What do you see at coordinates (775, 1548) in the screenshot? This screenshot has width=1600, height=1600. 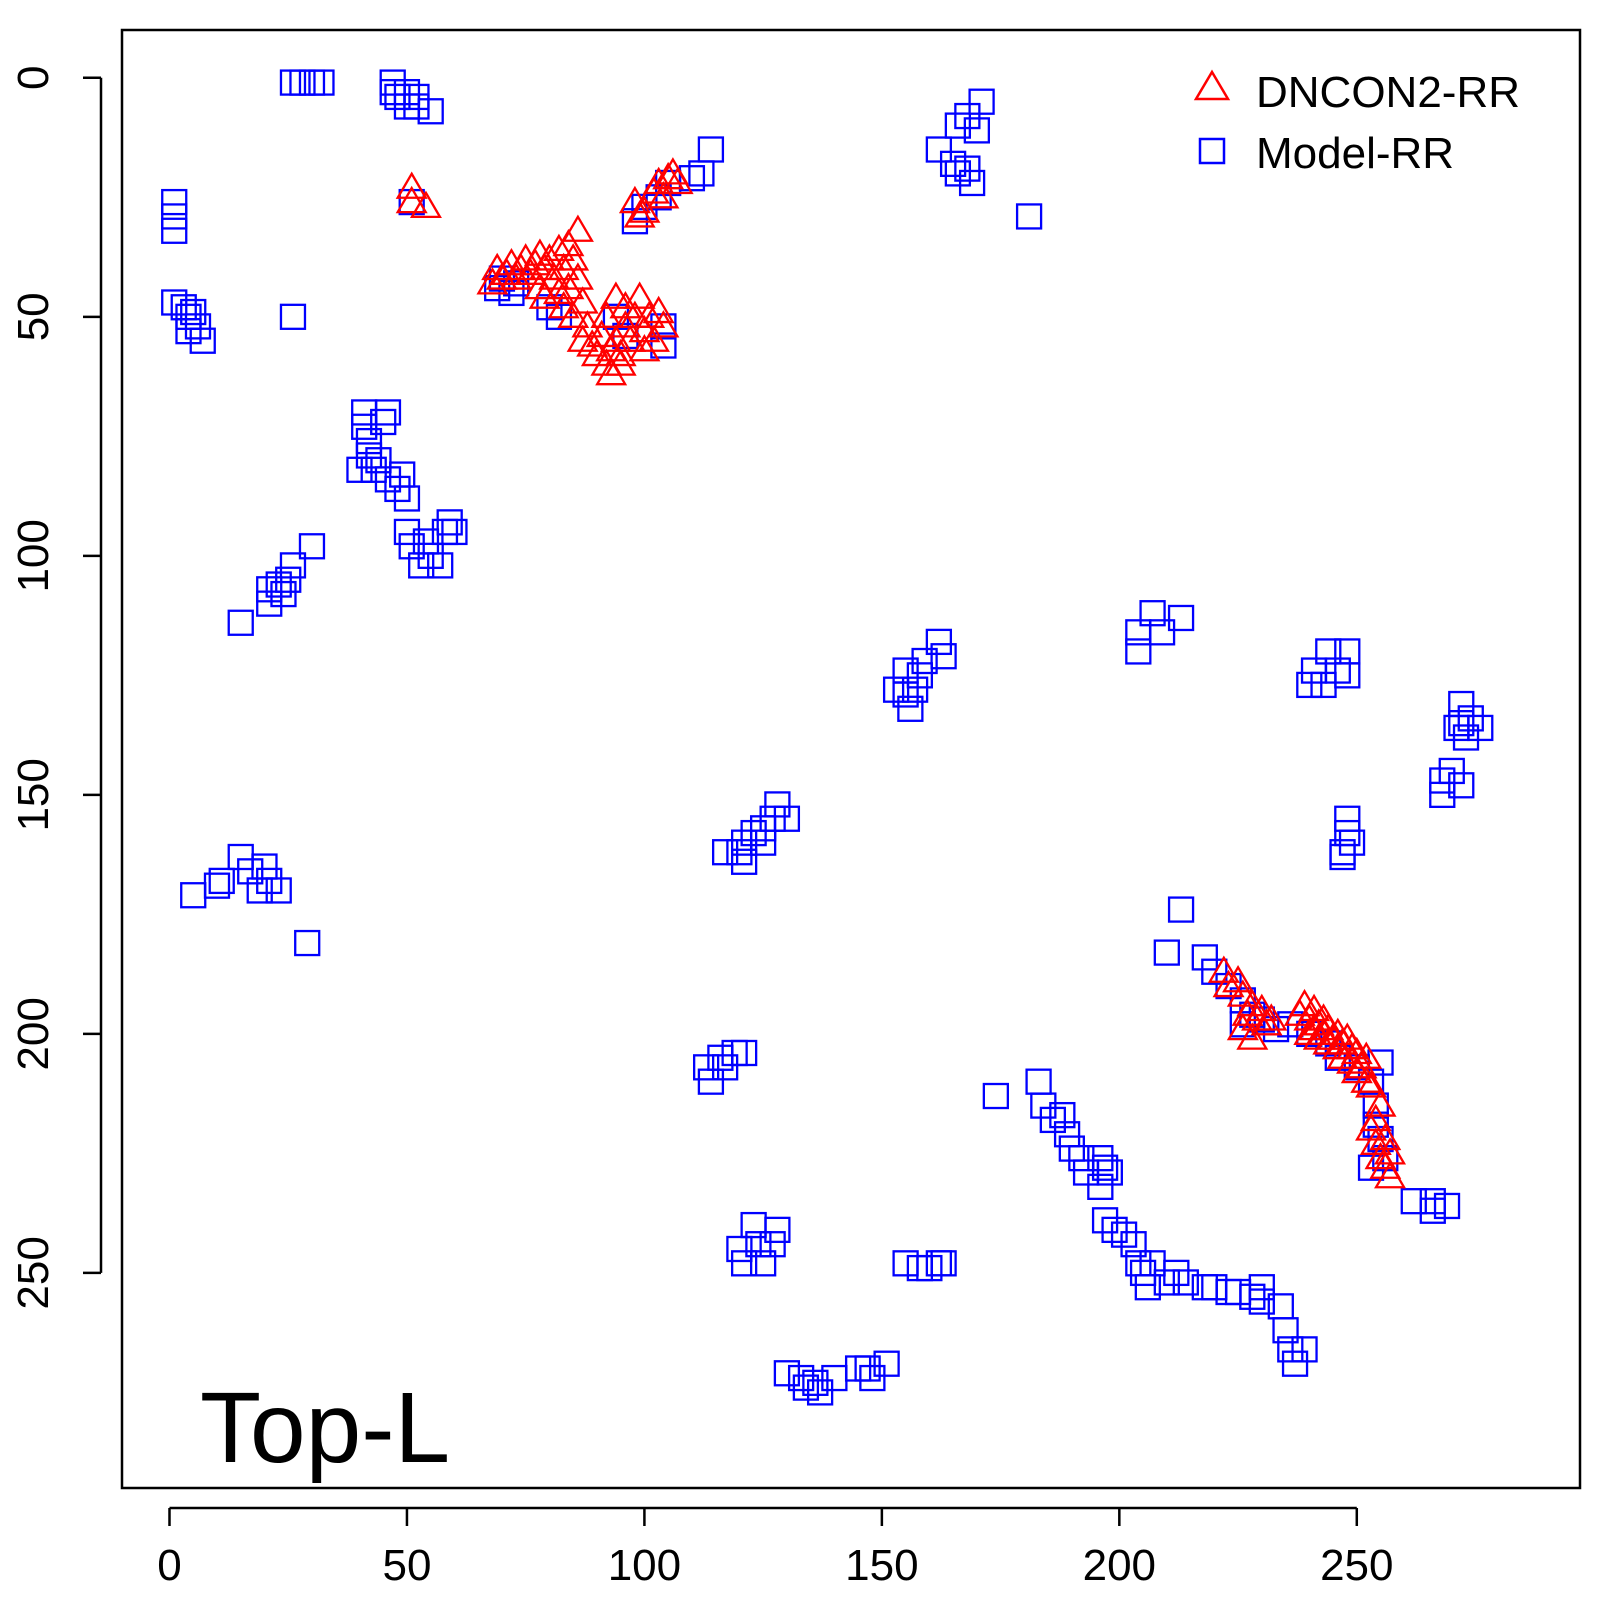 I see `x-axis: 0 50 100 150 200 250` at bounding box center [775, 1548].